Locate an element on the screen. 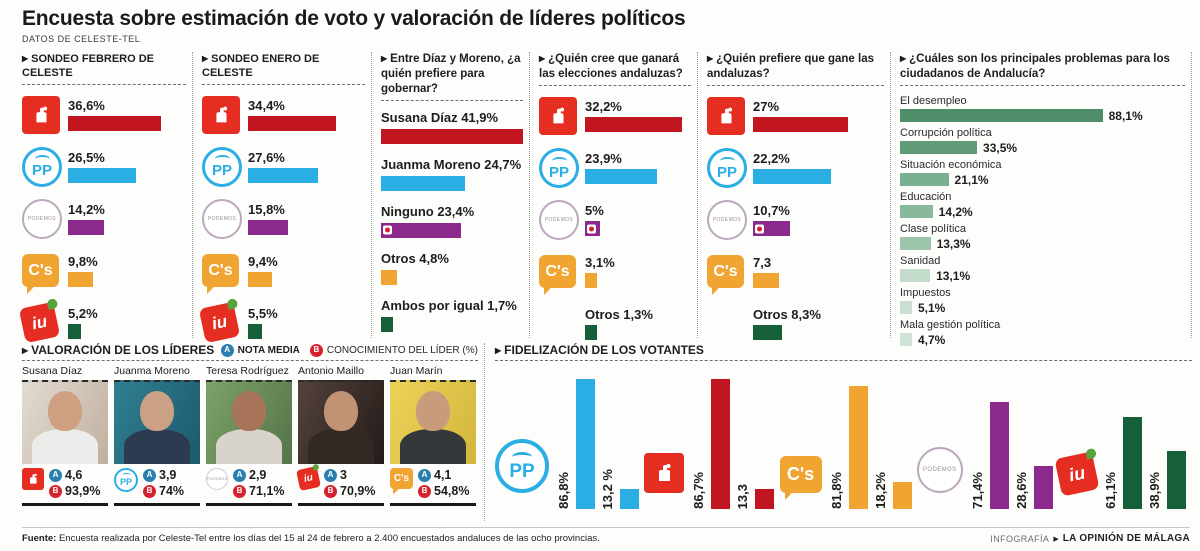 The image size is (1200, 551). ciudadanos-logo: C's is located at coordinates (220, 274).